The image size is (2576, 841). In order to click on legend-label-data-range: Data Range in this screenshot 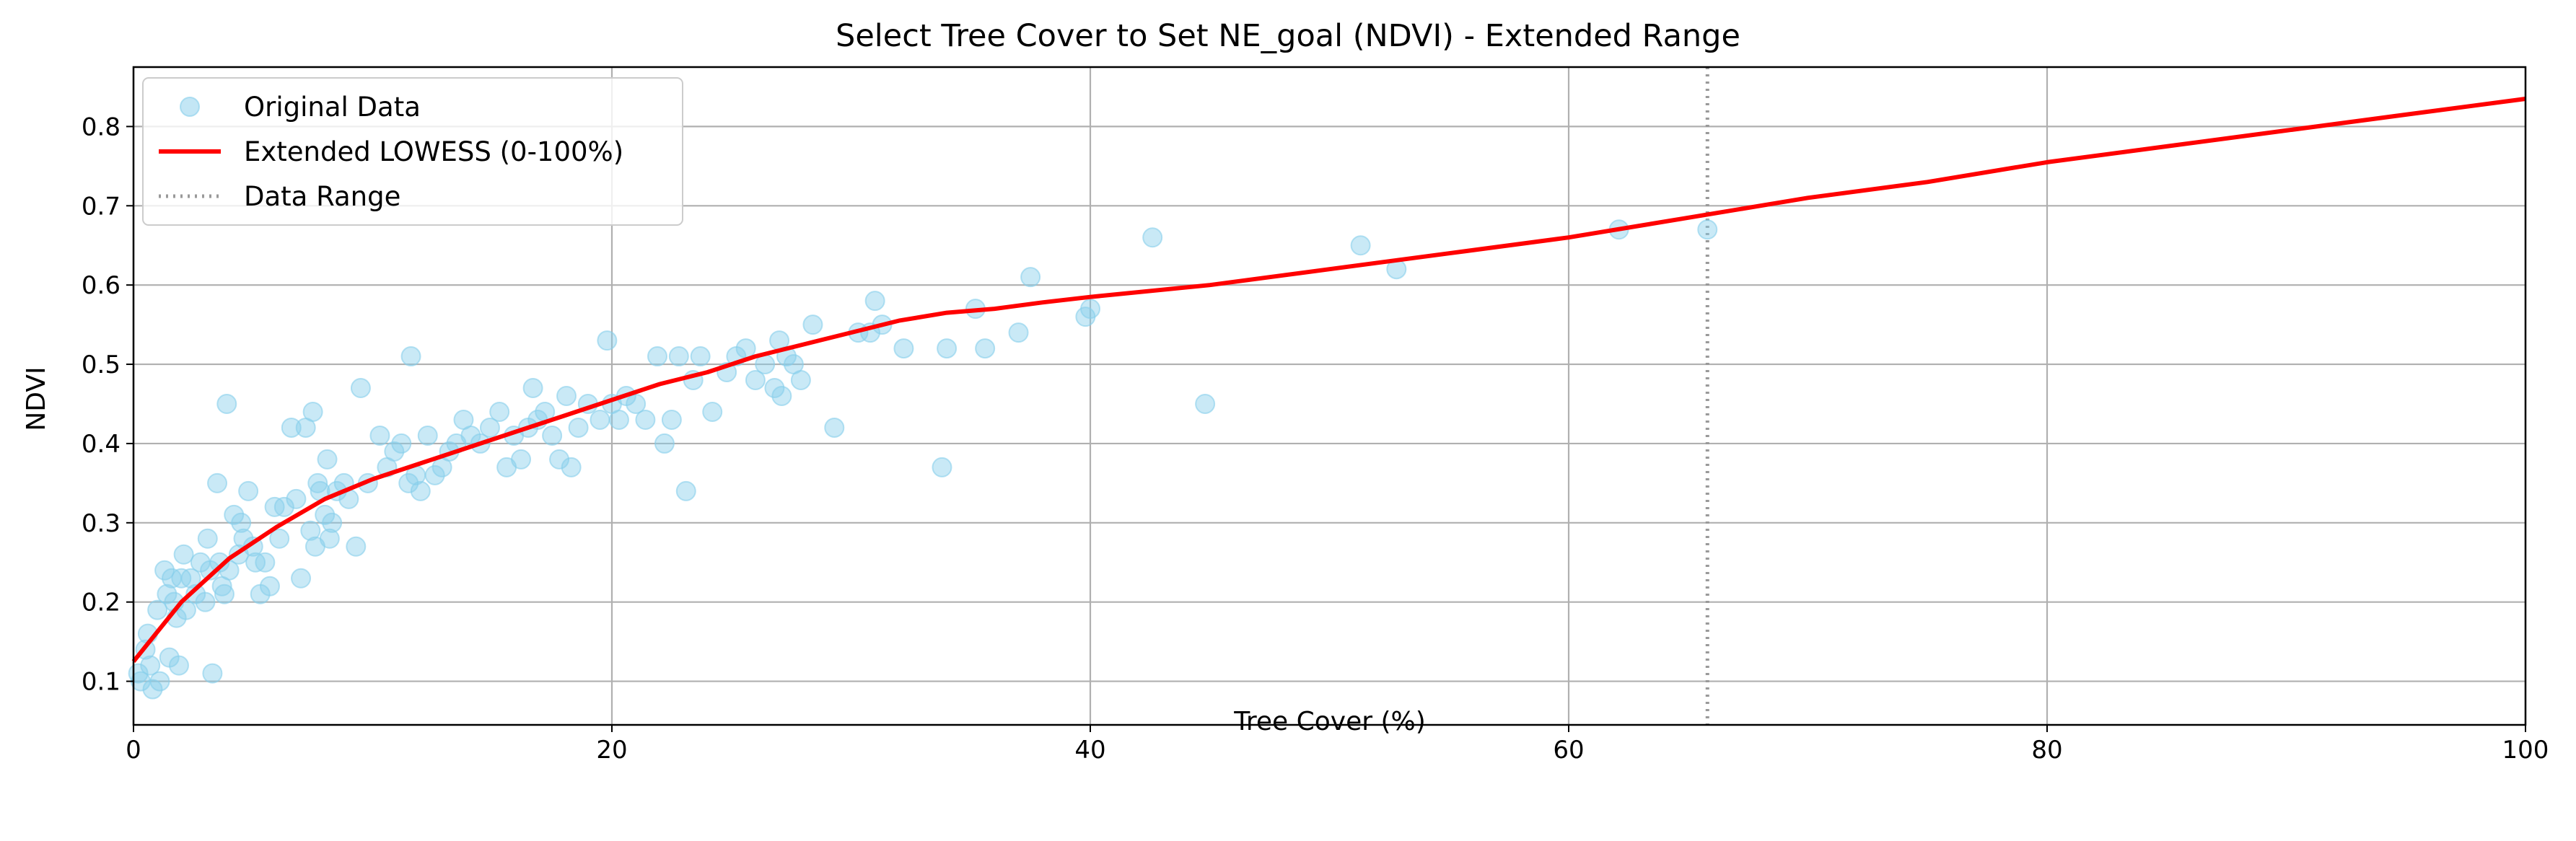, I will do `click(322, 196)`.